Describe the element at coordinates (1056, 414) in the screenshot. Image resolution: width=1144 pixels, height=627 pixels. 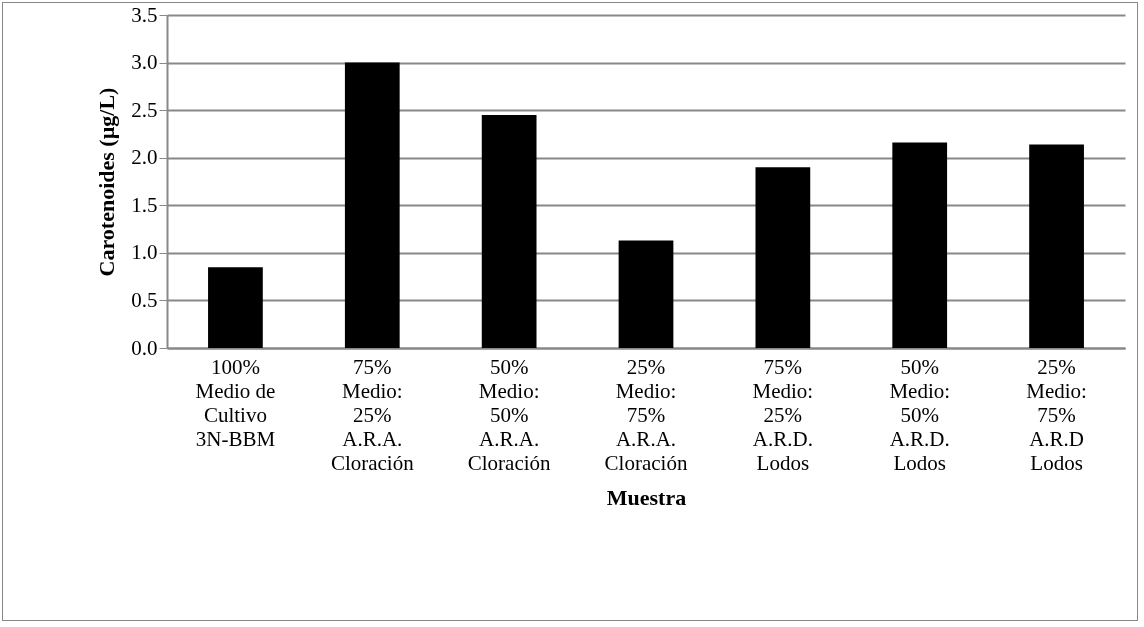
I see `x-tick-label: 25% Medio: 75% A.R.D Lodos` at that location.